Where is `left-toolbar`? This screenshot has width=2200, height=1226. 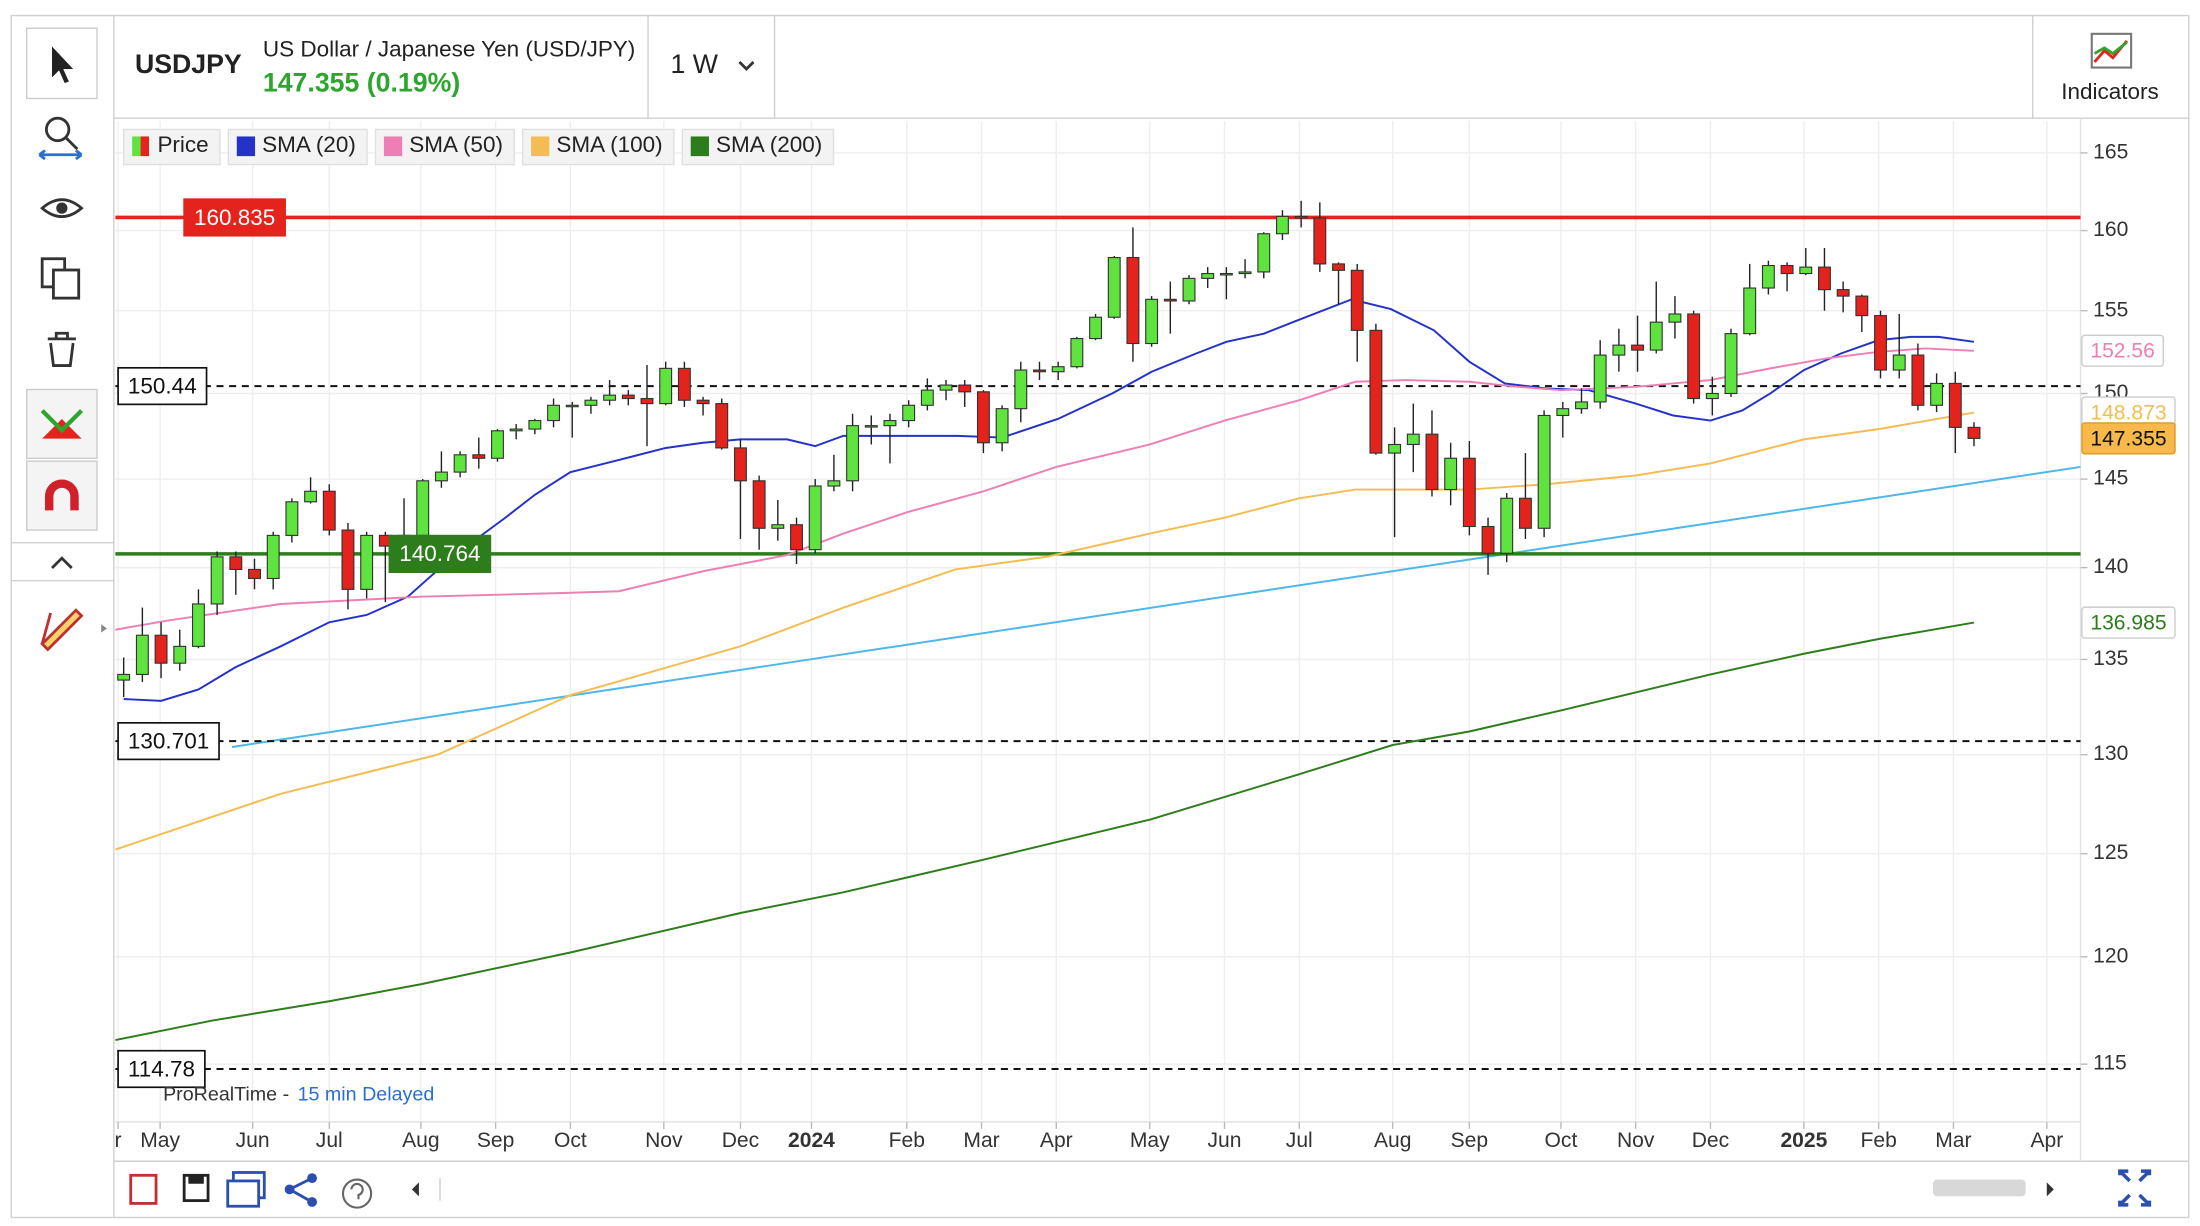 left-toolbar is located at coordinates (62, 339).